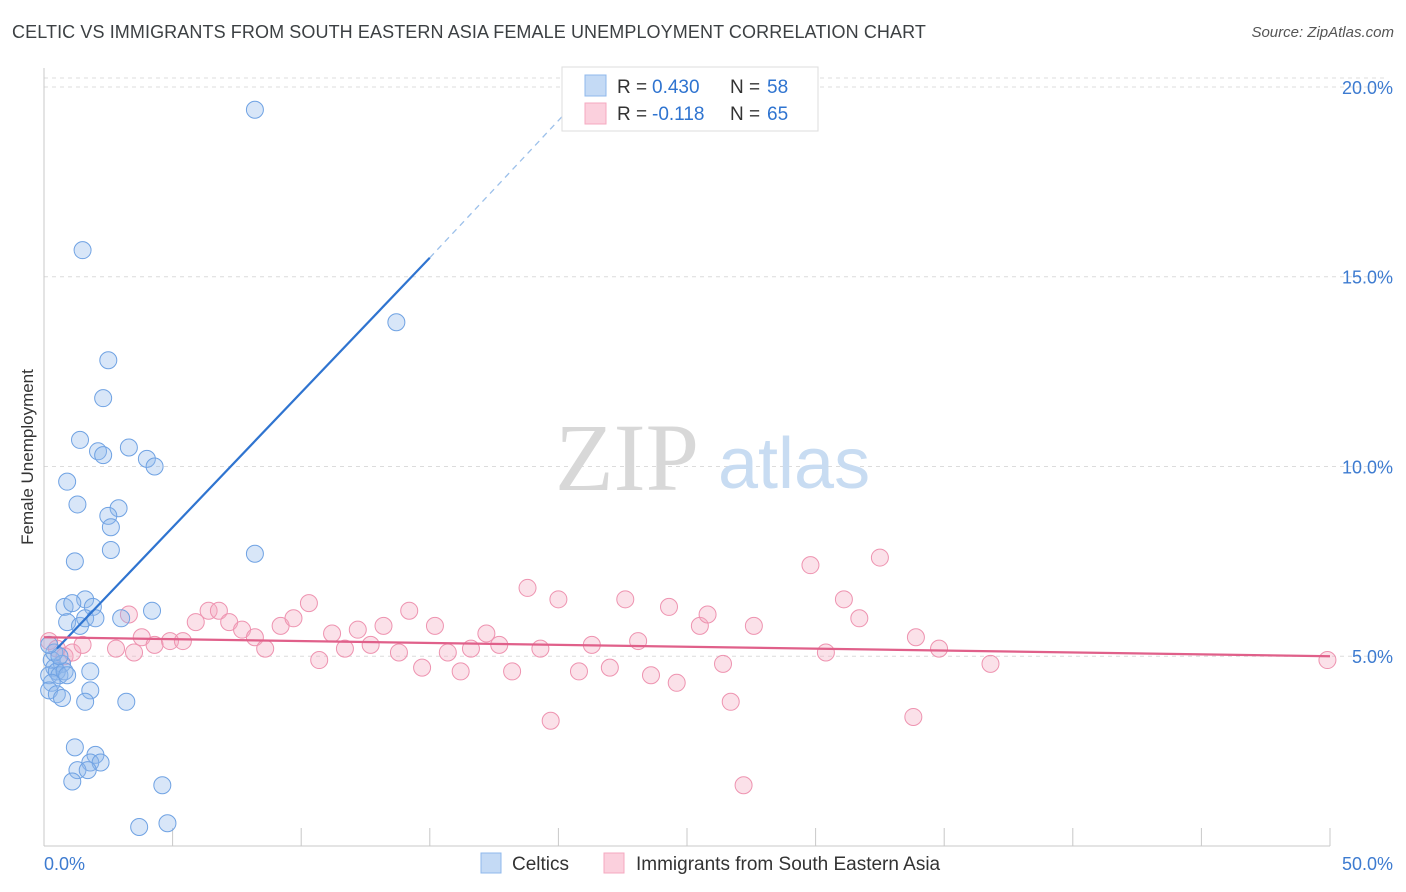  Describe the element at coordinates (788, 864) in the screenshot. I see `legend-label-immigrants: Immigrants from South Eastern Asia` at that location.